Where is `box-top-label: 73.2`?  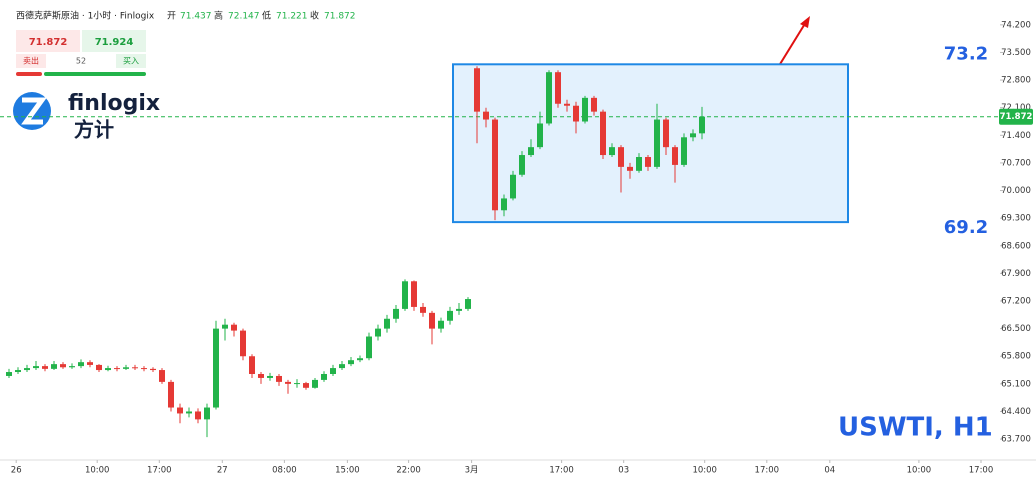
box-top-label: 73.2 is located at coordinates (966, 53).